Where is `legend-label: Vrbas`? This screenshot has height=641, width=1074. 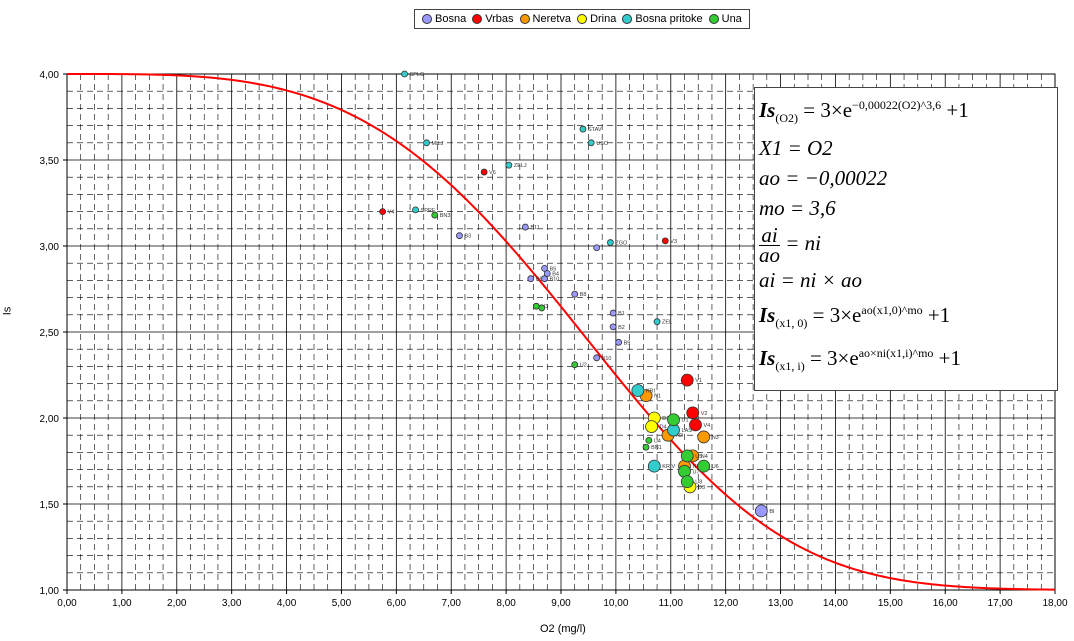 legend-label: Vrbas is located at coordinates (499, 19).